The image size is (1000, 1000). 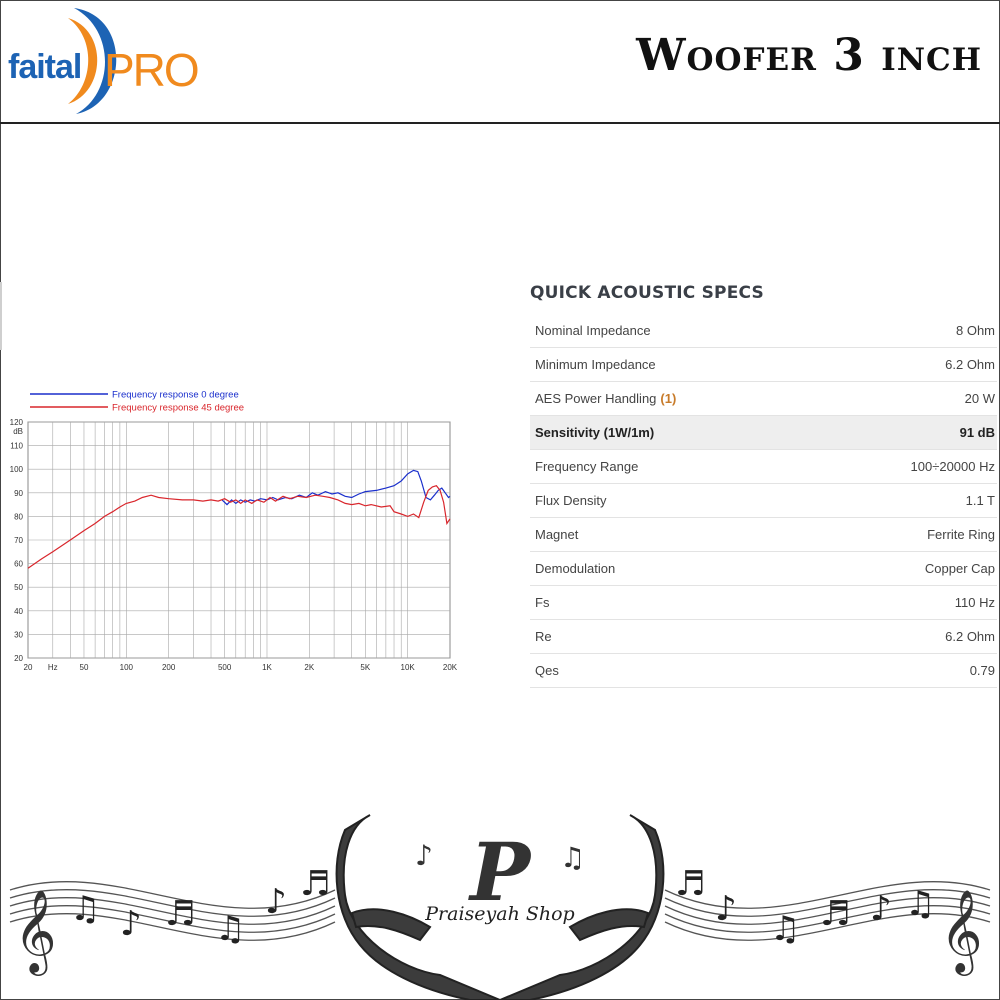 What do you see at coordinates (596, 398) in the screenshot?
I see `spec-label-text: AES Power Handling` at bounding box center [596, 398].